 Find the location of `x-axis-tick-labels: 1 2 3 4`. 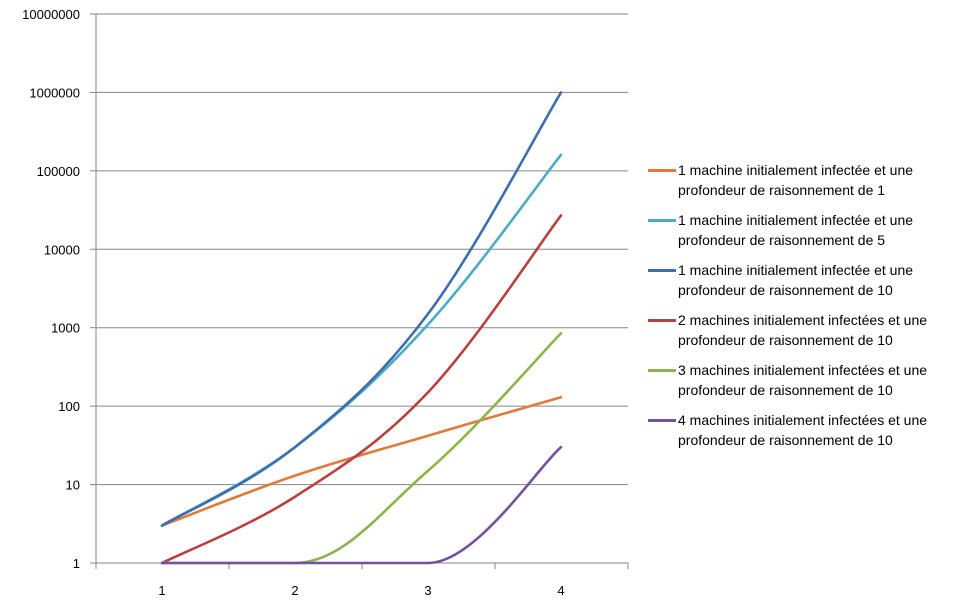

x-axis-tick-labels: 1 2 3 4 is located at coordinates (361, 590).